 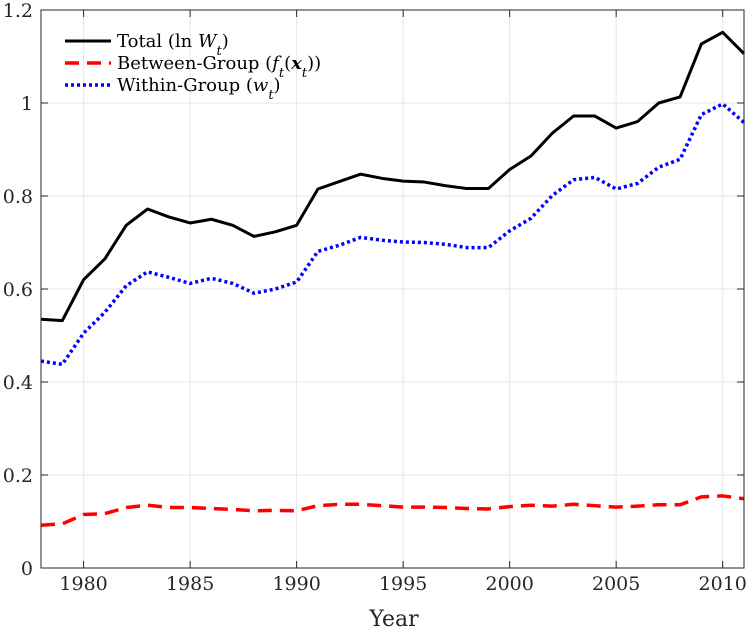 What do you see at coordinates (509, 584) in the screenshot?
I see `x-tick-label: 2000` at bounding box center [509, 584].